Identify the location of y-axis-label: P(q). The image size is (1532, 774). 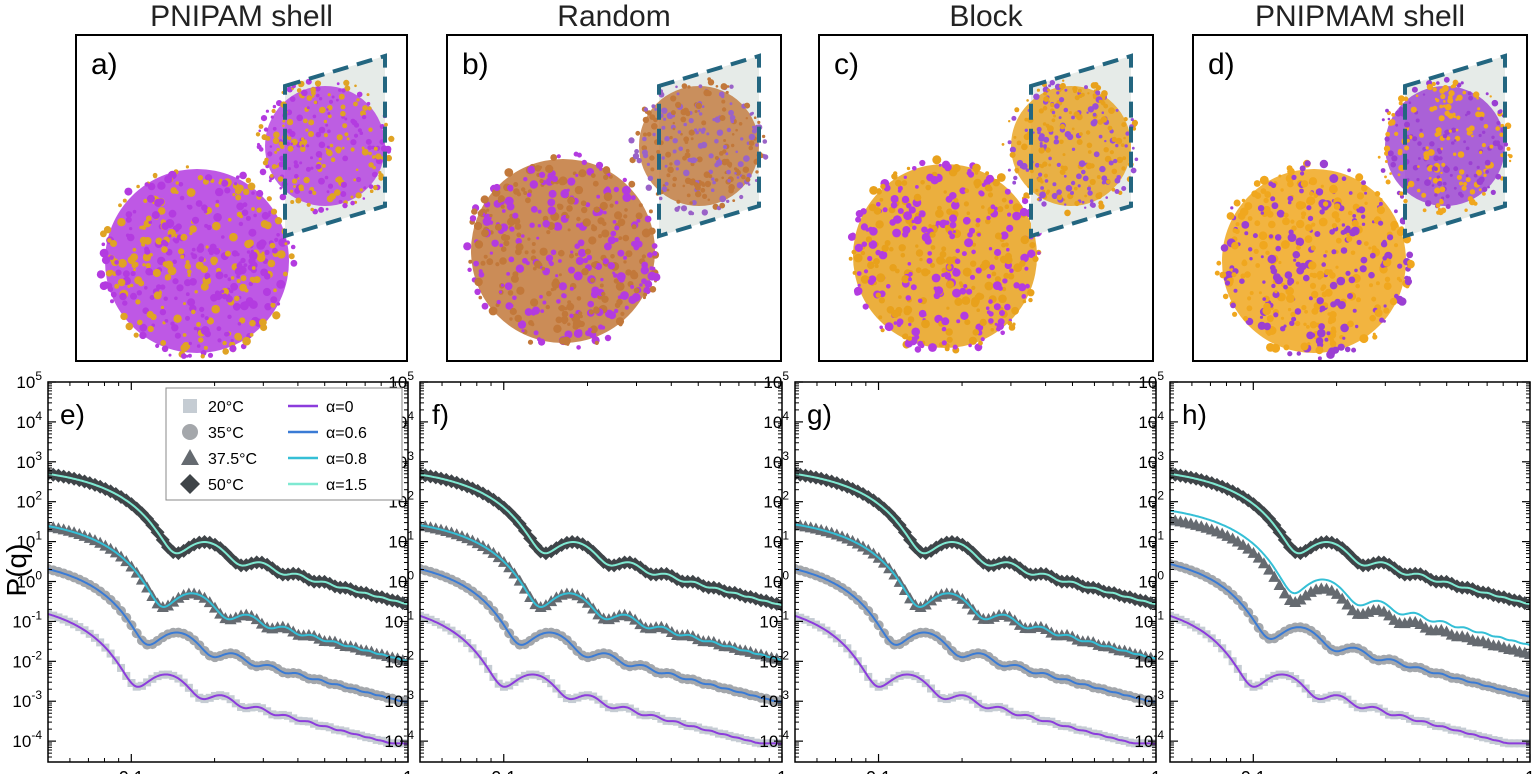
(16, 570).